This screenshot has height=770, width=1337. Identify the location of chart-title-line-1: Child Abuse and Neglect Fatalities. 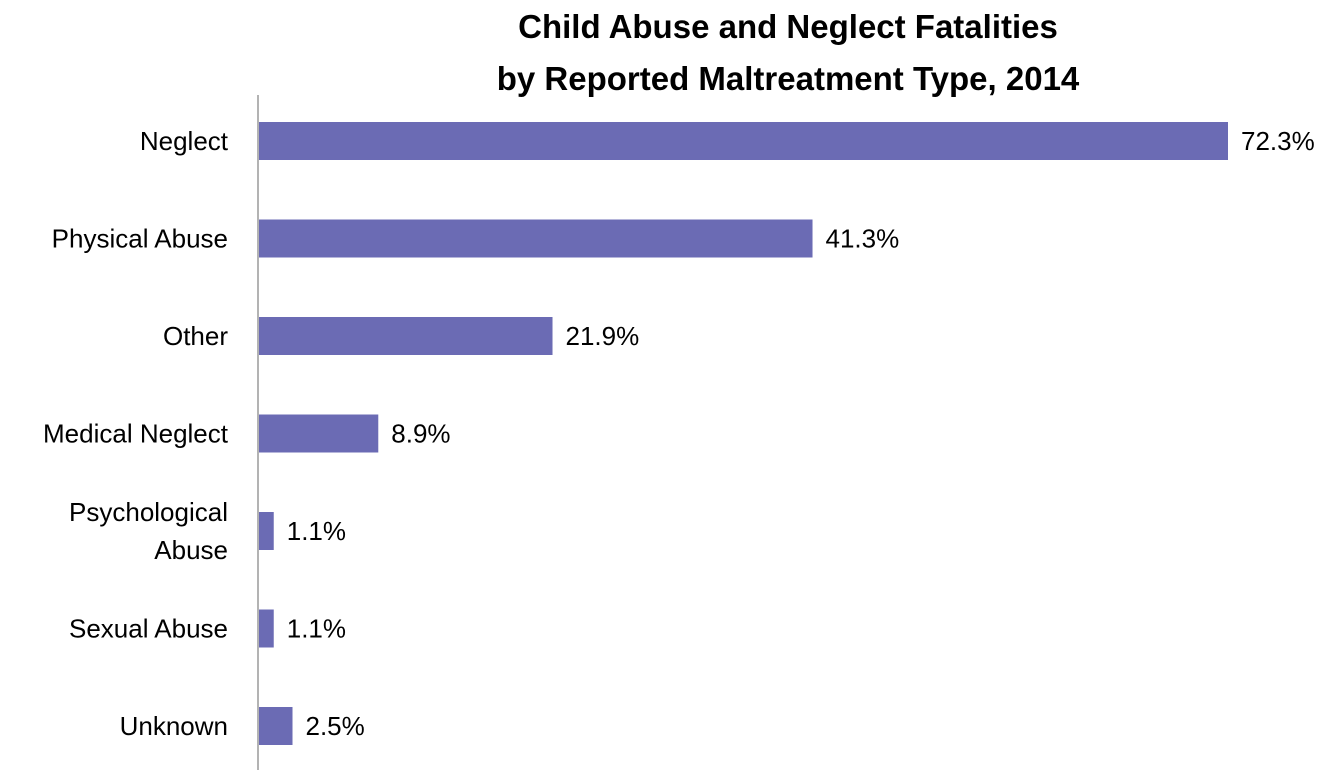
(788, 26).